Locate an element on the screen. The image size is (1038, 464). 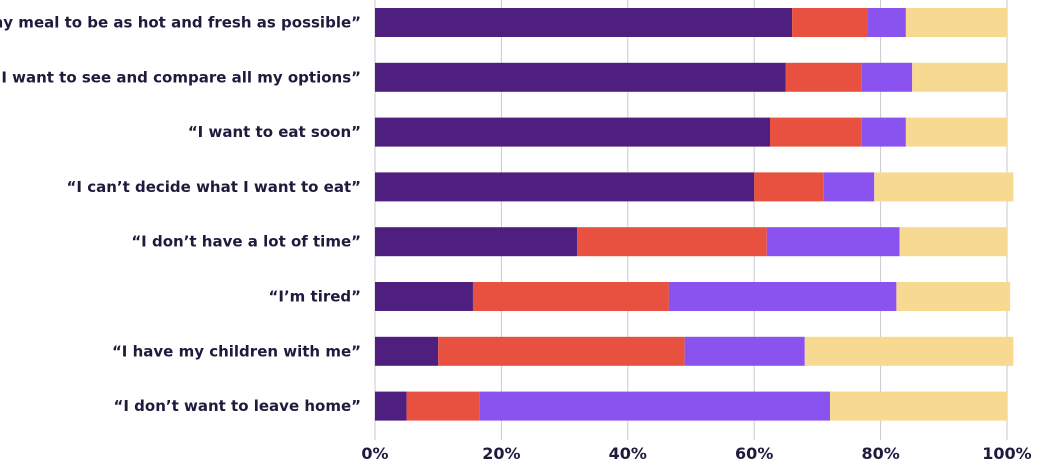
category-label: “I don’t want to leave home” is located at coordinates (237, 406).